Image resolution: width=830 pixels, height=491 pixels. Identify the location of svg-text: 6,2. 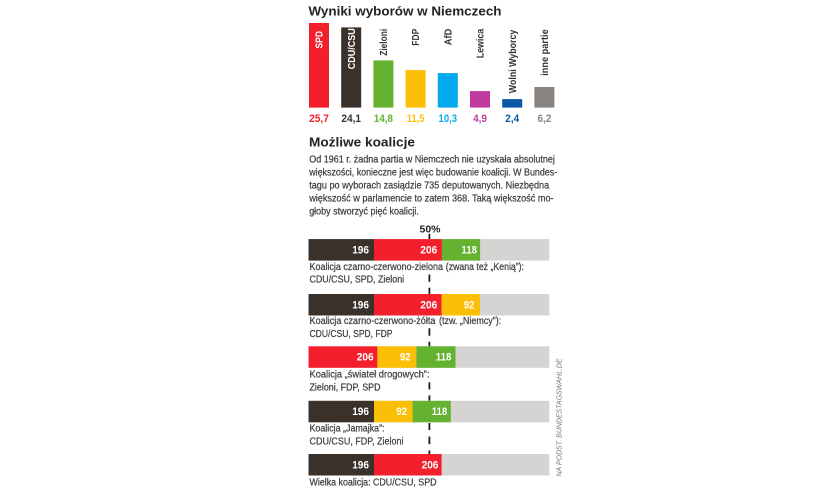
(545, 119).